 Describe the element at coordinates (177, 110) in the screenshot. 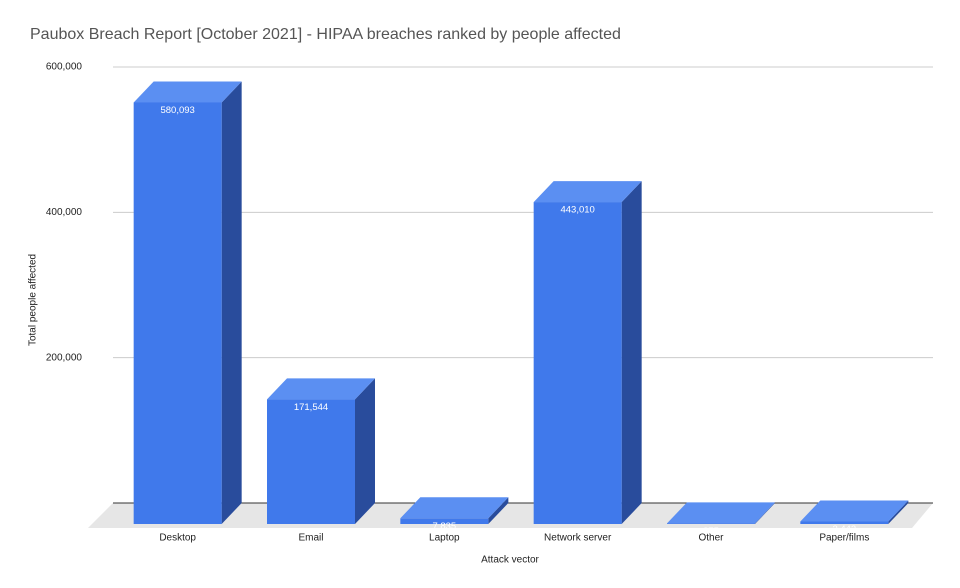

I see `value-label: 580,093` at that location.